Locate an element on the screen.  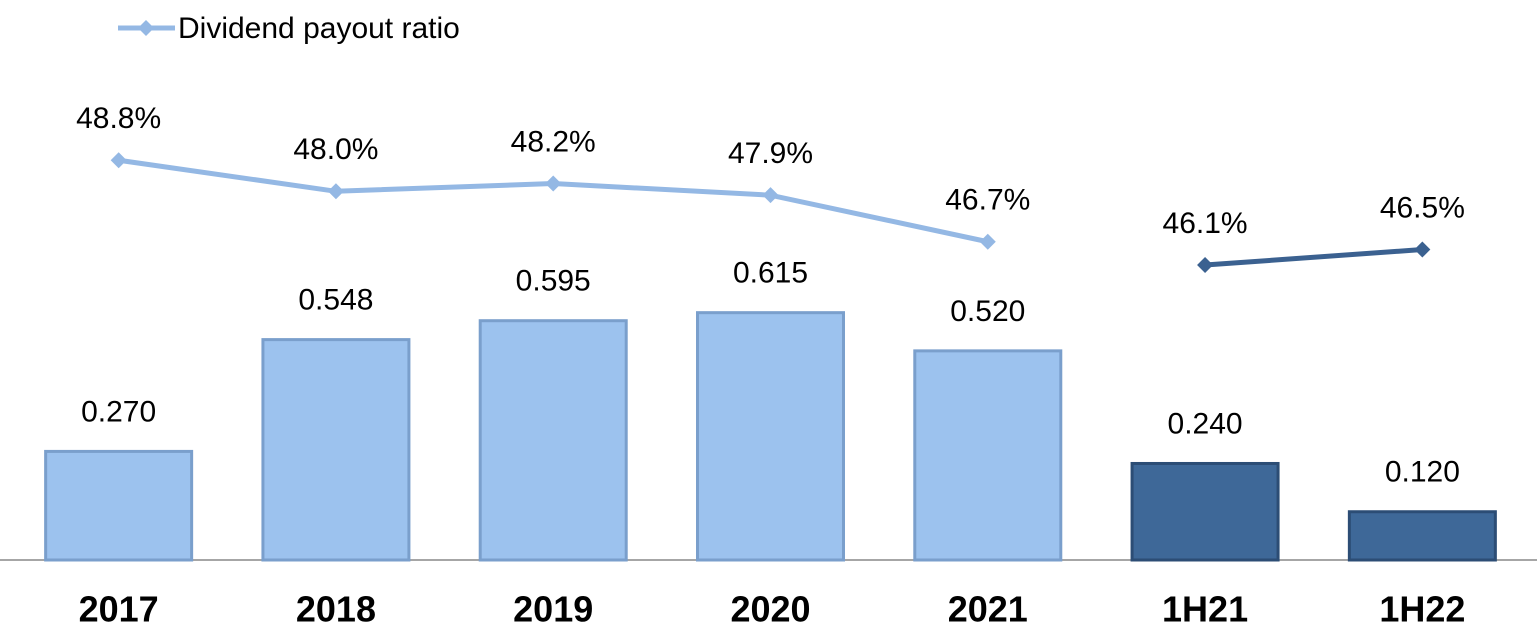
x-tick-label: 2017 is located at coordinates (119, 609).